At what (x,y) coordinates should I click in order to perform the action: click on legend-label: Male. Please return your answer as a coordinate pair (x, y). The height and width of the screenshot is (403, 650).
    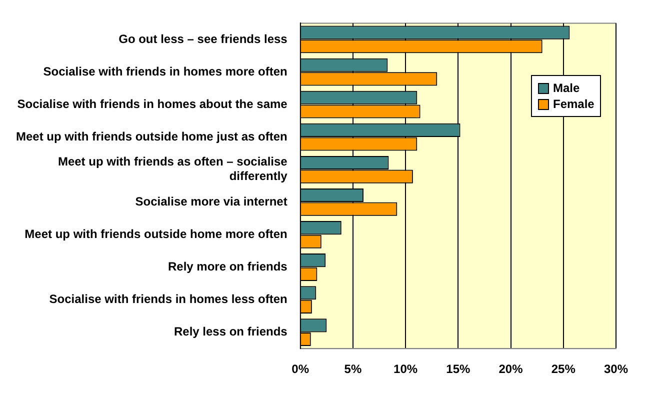
    Looking at the image, I should click on (566, 88).